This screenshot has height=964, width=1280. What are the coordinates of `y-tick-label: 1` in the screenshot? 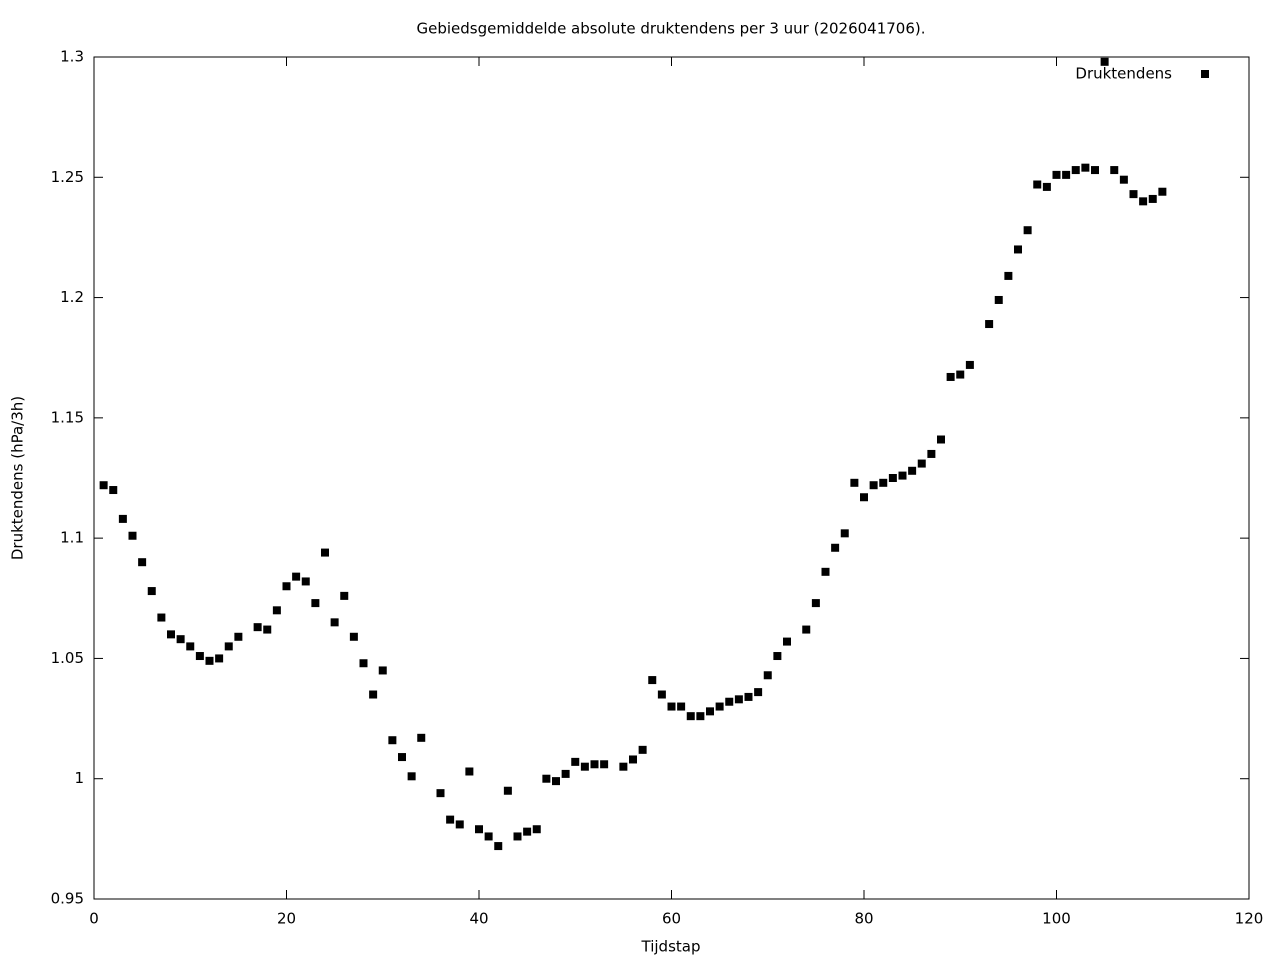 It's located at (79, 778).